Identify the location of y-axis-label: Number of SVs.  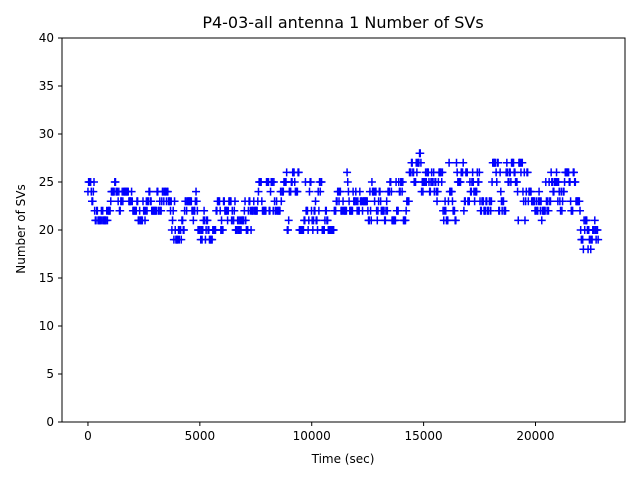
(21, 228).